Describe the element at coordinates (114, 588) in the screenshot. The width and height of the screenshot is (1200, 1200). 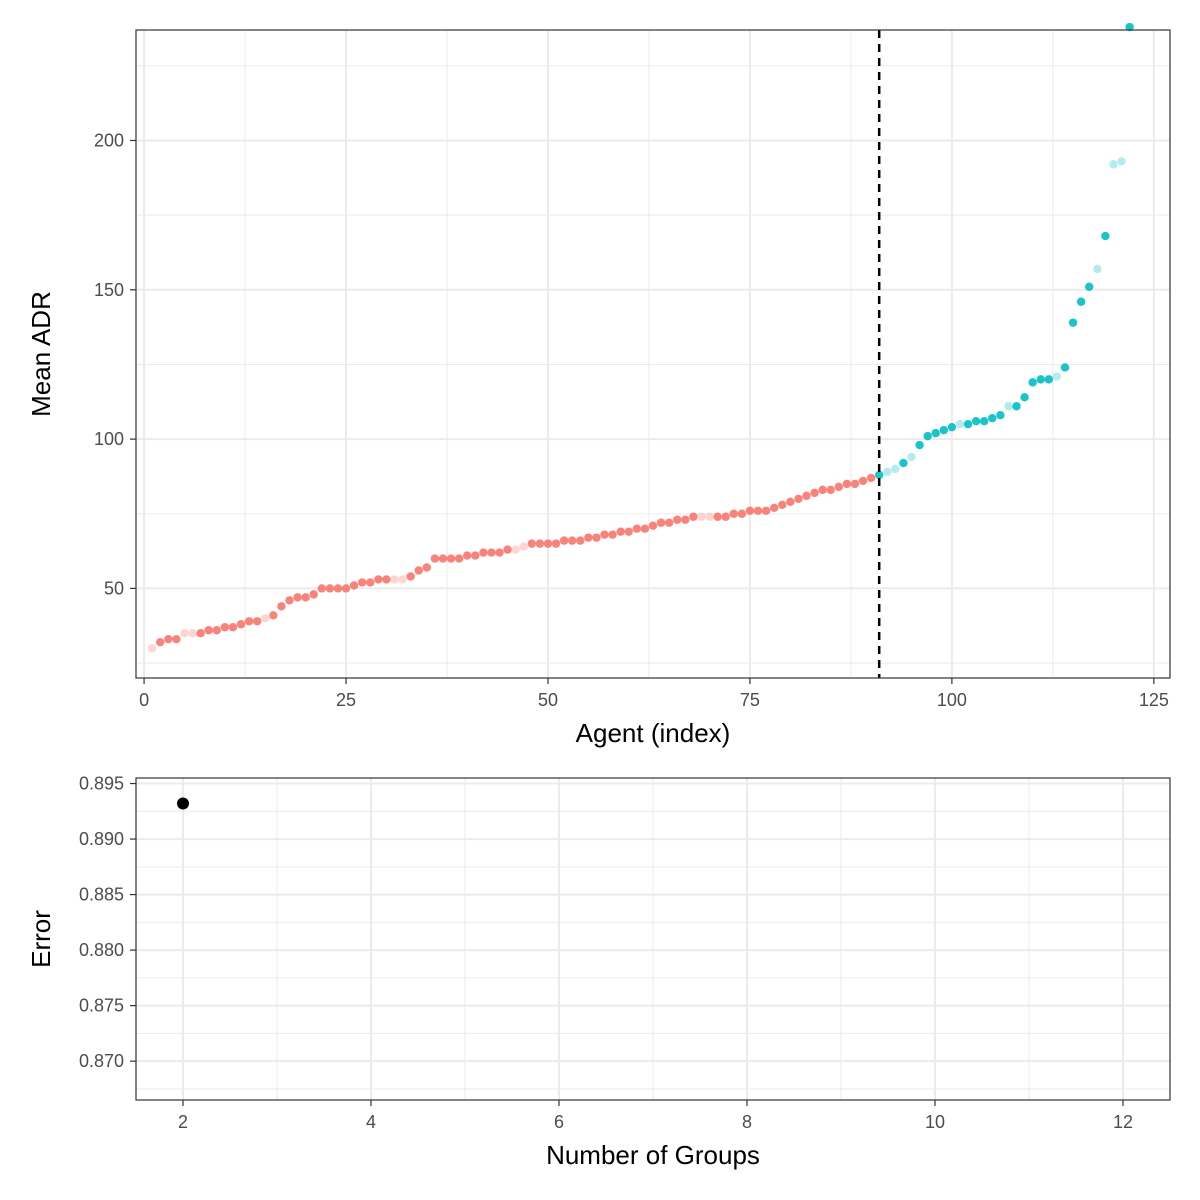
I see `y-tick-label: 50` at that location.